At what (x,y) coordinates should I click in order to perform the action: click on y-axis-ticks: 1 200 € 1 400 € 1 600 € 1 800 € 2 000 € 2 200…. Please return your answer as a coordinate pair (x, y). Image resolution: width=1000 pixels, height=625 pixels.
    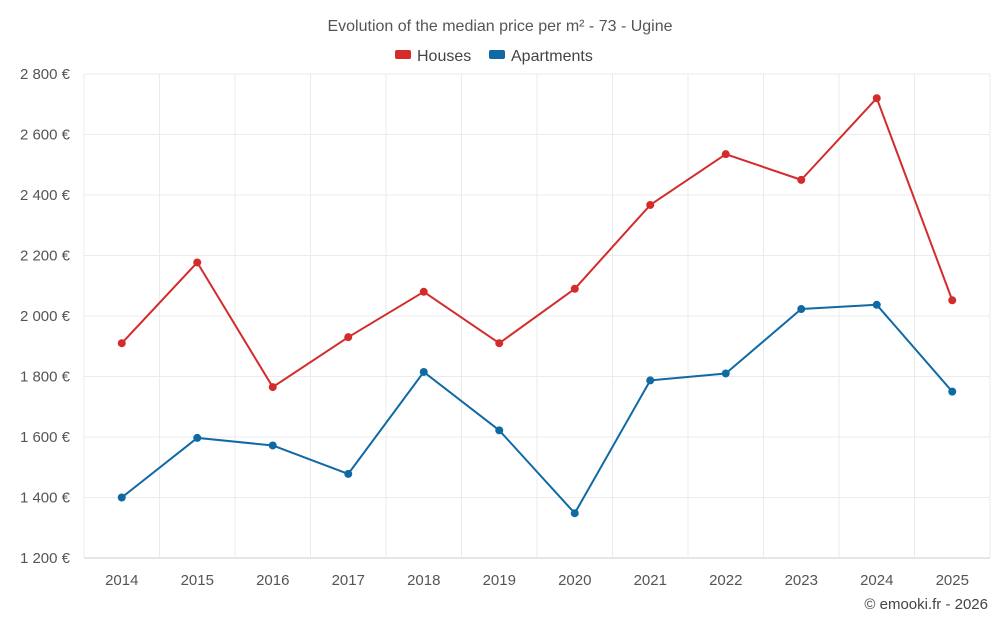
    Looking at the image, I should click on (45, 316).